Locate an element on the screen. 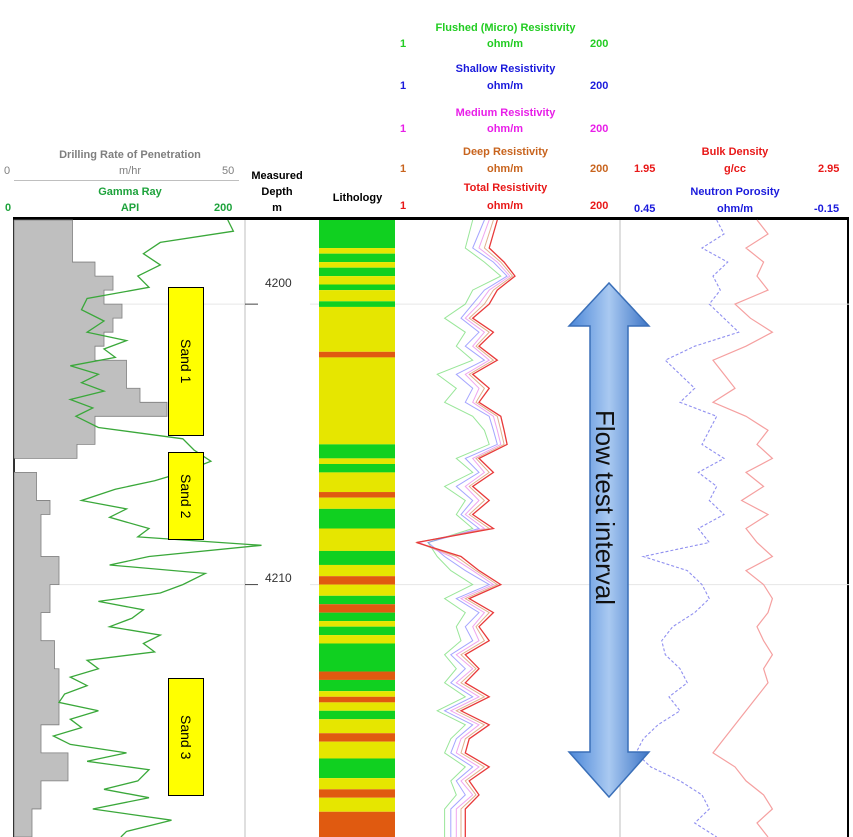  medium-resistivity-curve is located at coordinates (464, 528).